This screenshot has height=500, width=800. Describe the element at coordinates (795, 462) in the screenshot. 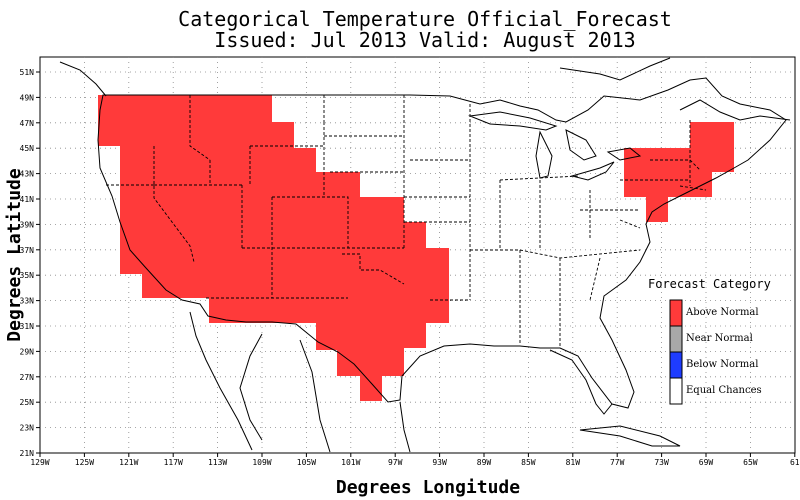

I see `x-tick-label: 61` at that location.